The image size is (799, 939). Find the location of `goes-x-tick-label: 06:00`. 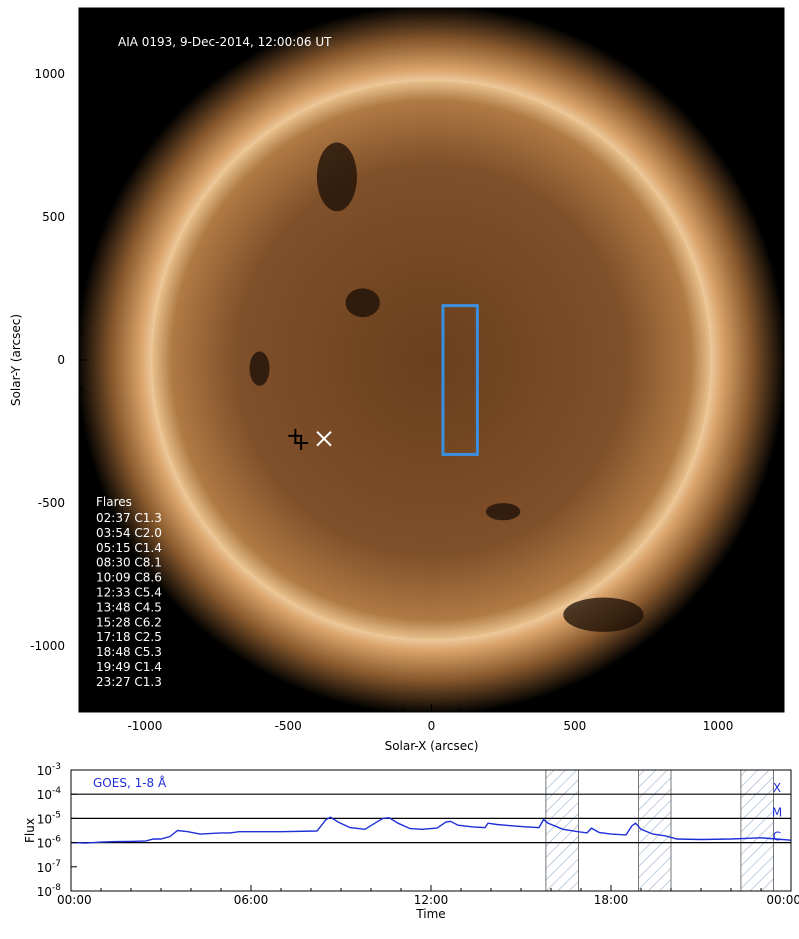

goes-x-tick-label: 06:00 is located at coordinates (251, 900).